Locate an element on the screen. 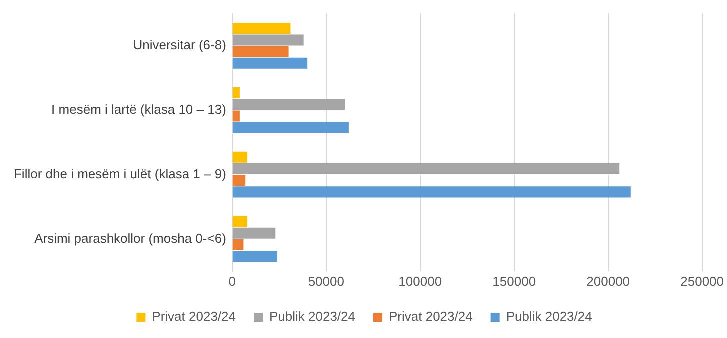 The height and width of the screenshot is (338, 727). x-tick-label: 50000 is located at coordinates (326, 281).